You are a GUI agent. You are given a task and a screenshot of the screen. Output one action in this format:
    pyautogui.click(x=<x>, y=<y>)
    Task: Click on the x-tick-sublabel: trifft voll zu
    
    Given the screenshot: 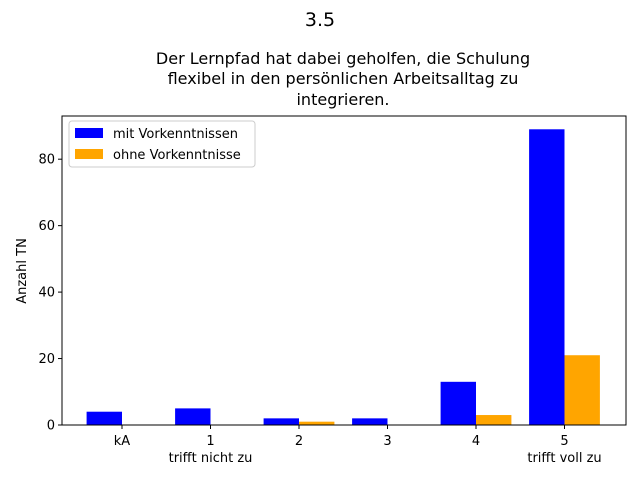 What is the action you would take?
    pyautogui.click(x=564, y=458)
    